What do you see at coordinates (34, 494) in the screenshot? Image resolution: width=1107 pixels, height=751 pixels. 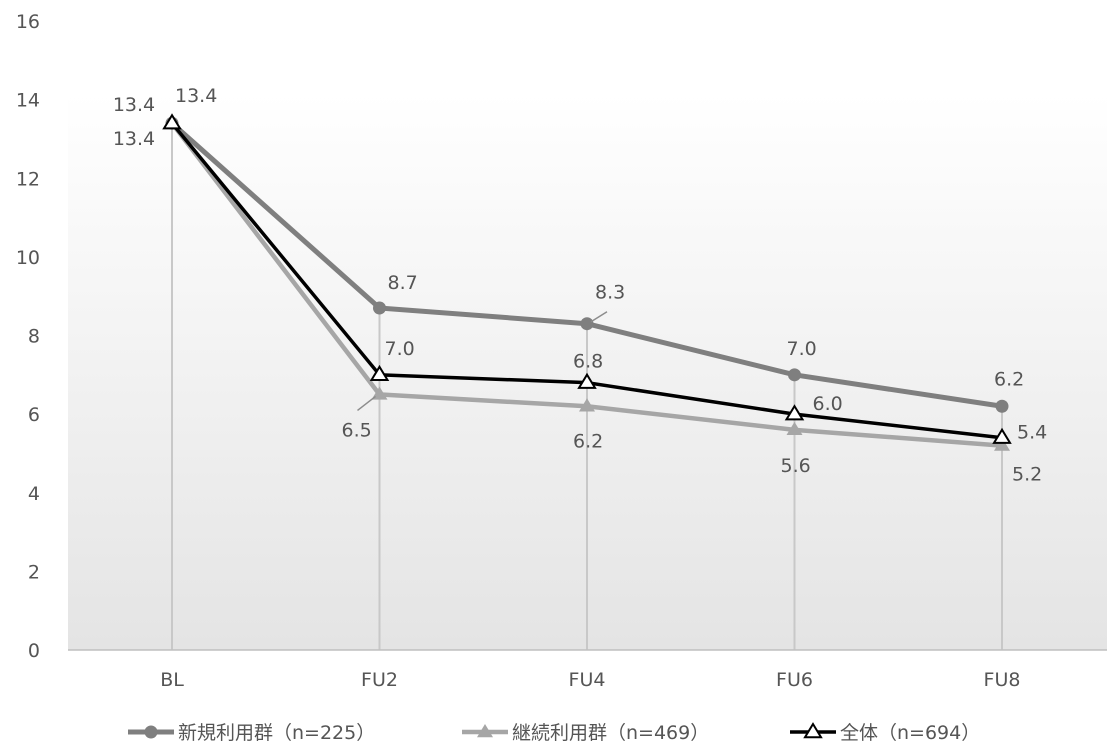 I see `y-tick-label: 4` at bounding box center [34, 494].